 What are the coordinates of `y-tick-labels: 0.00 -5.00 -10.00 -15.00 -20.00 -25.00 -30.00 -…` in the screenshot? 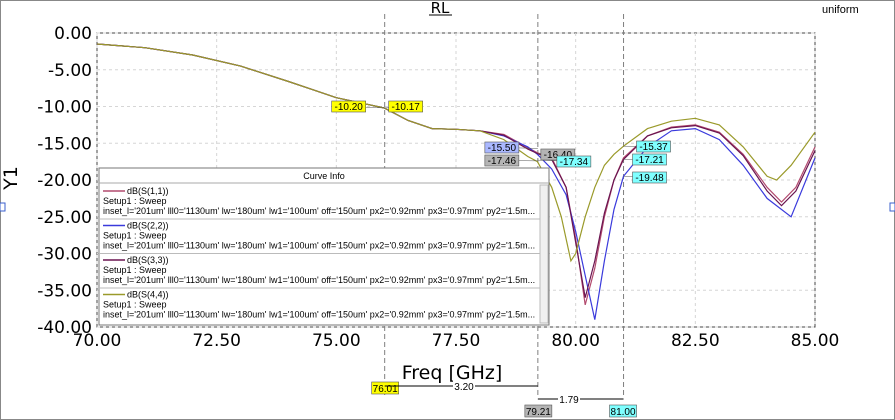 It's located at (64, 181).